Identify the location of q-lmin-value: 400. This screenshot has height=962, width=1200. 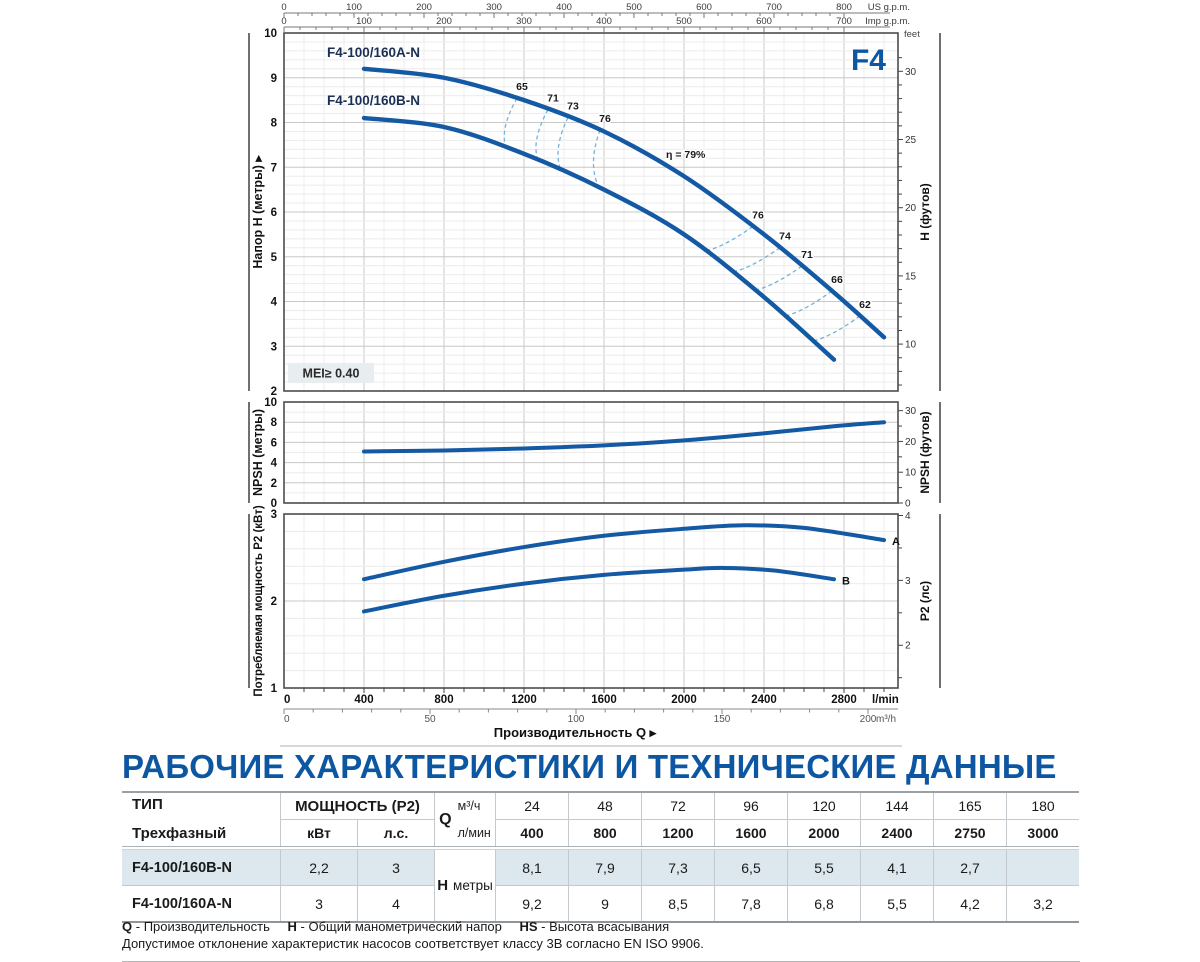
(532, 833).